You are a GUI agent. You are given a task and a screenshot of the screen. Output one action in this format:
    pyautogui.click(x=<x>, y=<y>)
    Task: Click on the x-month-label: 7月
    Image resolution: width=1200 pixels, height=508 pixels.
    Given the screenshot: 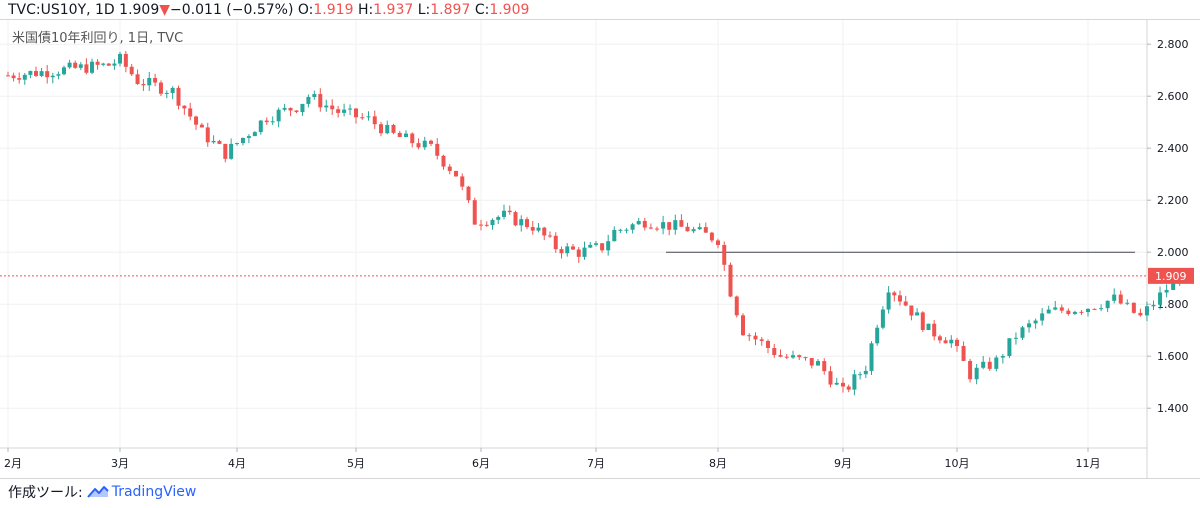 What is the action you would take?
    pyautogui.click(x=596, y=463)
    